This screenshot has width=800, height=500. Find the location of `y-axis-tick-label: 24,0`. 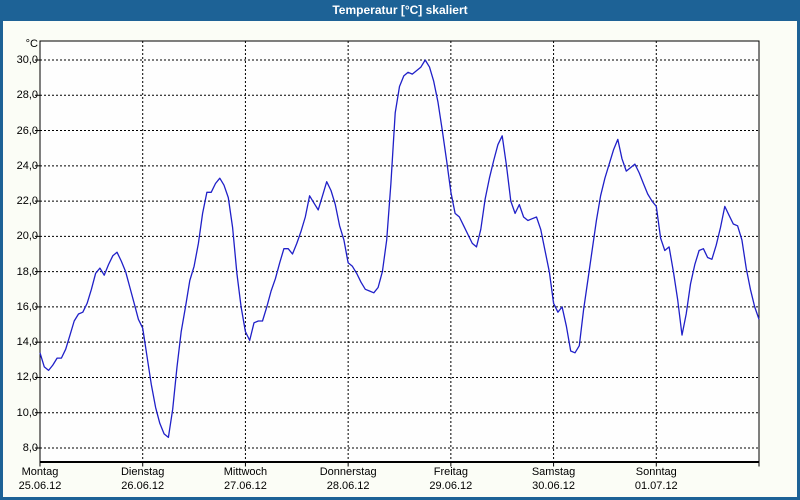

y-axis-tick-label: 24,0 is located at coordinates (27, 165).